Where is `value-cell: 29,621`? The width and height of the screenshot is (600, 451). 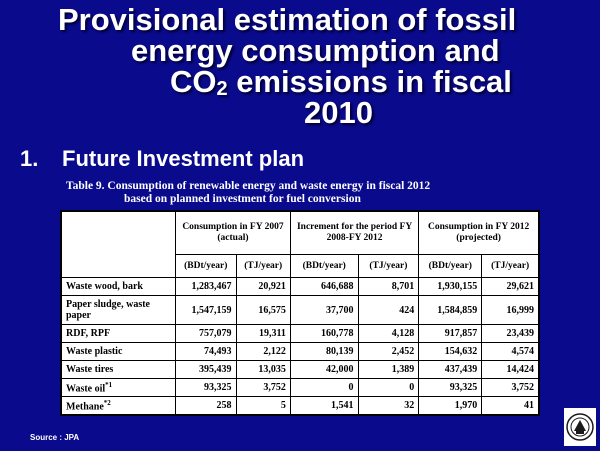 value-cell: 29,621 is located at coordinates (510, 286).